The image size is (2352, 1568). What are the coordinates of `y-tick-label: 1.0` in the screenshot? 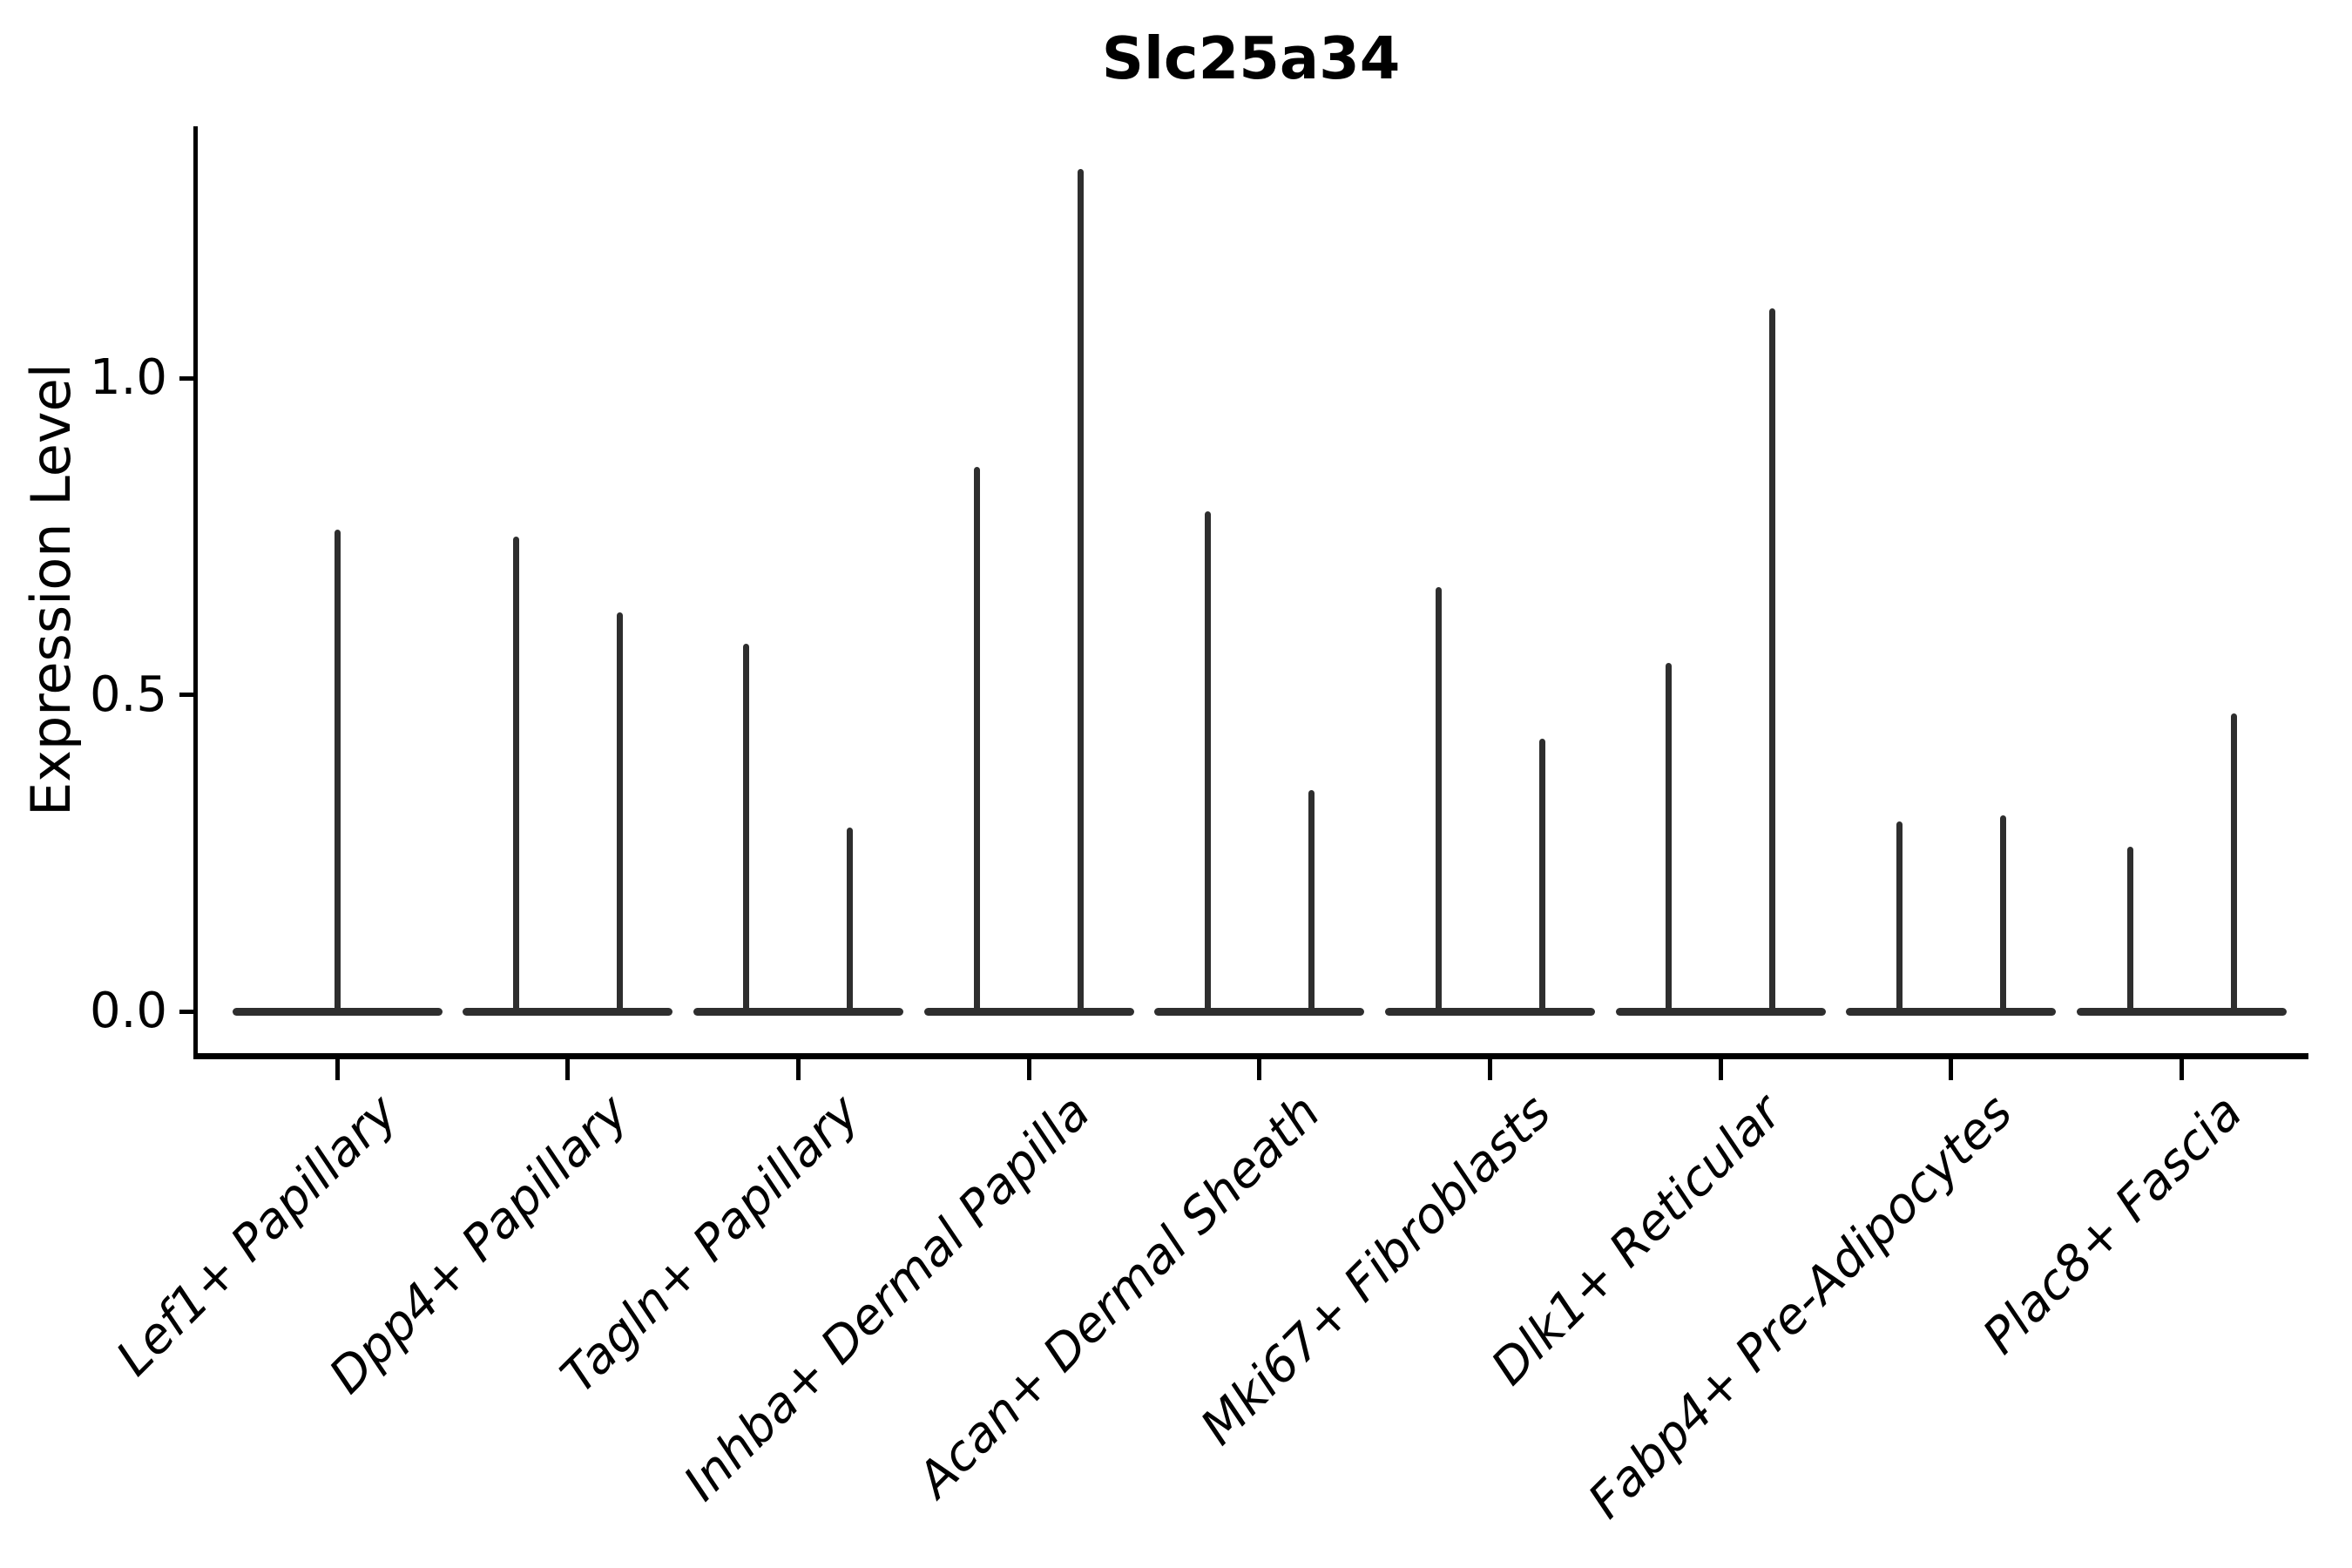 It's located at (128, 378).